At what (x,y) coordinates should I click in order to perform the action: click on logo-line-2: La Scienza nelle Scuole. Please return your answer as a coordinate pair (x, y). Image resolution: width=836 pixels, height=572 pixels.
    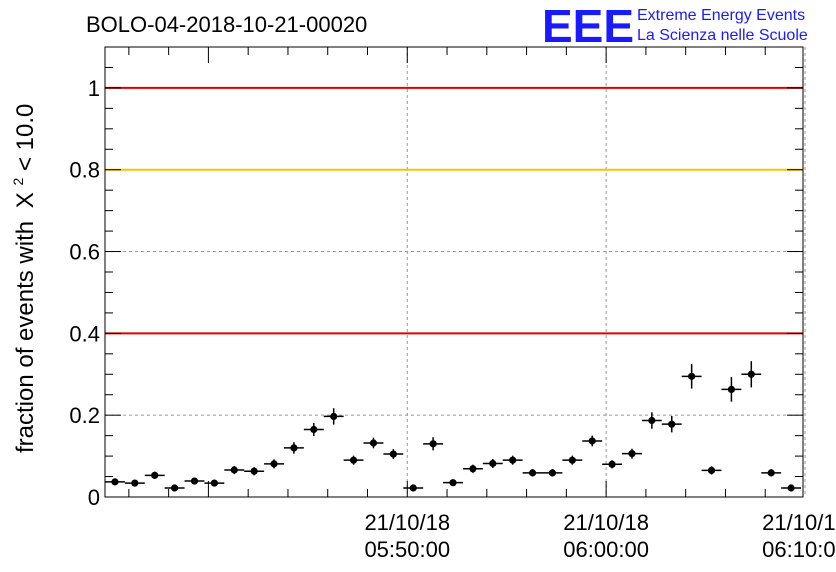
    Looking at the image, I should click on (722, 35).